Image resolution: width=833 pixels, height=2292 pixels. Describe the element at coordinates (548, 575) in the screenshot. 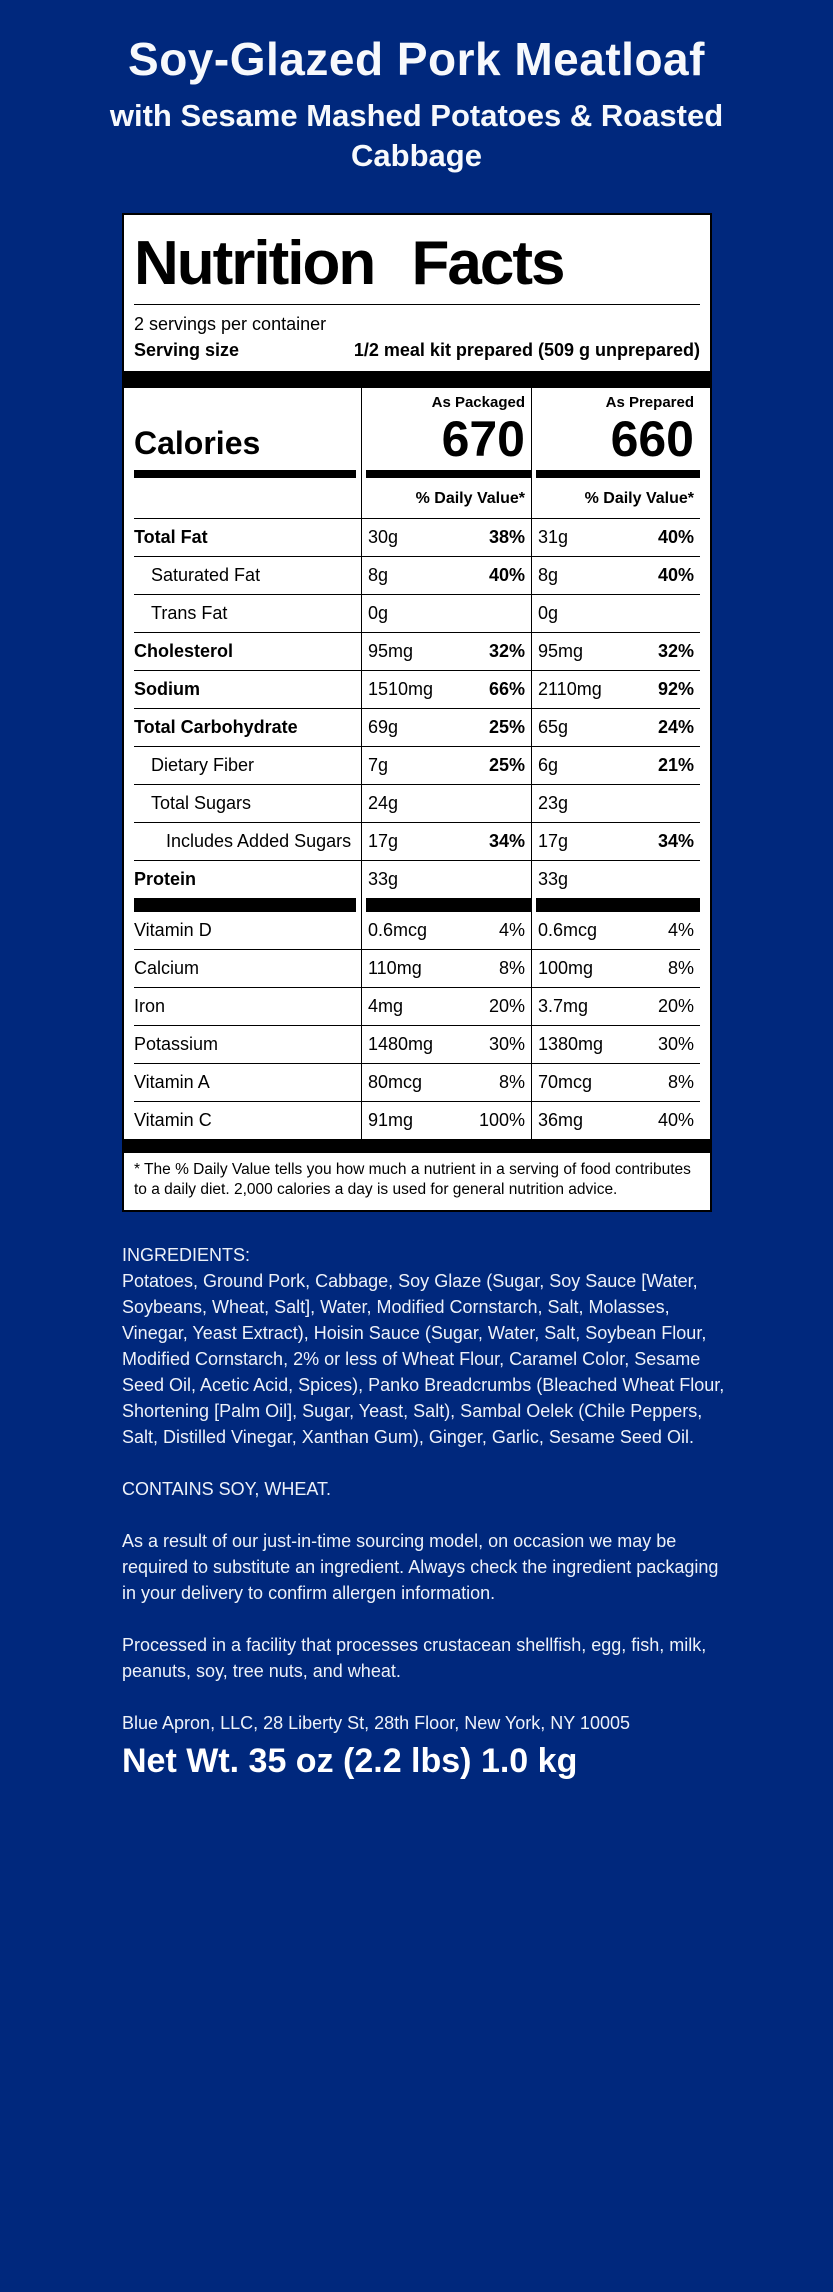

I see `amount-as-prepared: 8g` at that location.